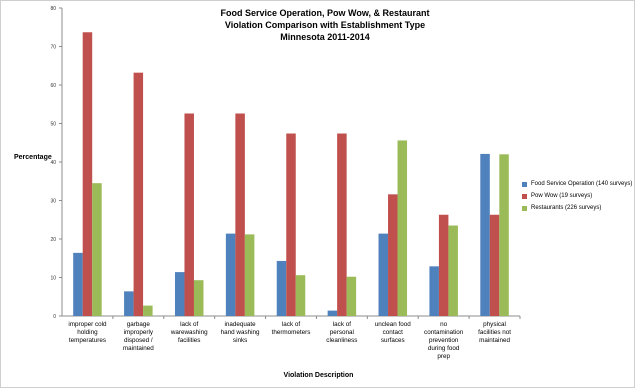  Describe the element at coordinates (240, 340) in the screenshot. I see `x-category-label-line: sinks` at that location.